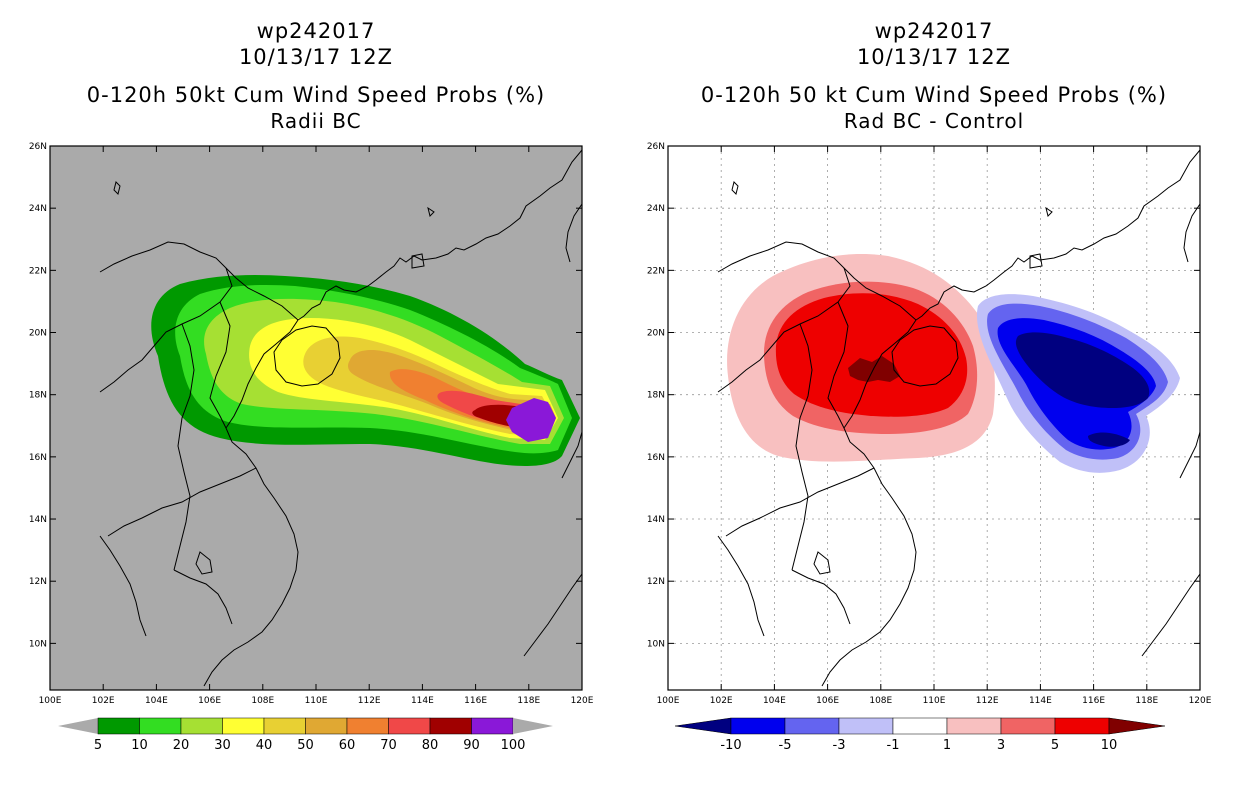  What do you see at coordinates (471, 745) in the screenshot?
I see `colorbar-label: 90` at bounding box center [471, 745].